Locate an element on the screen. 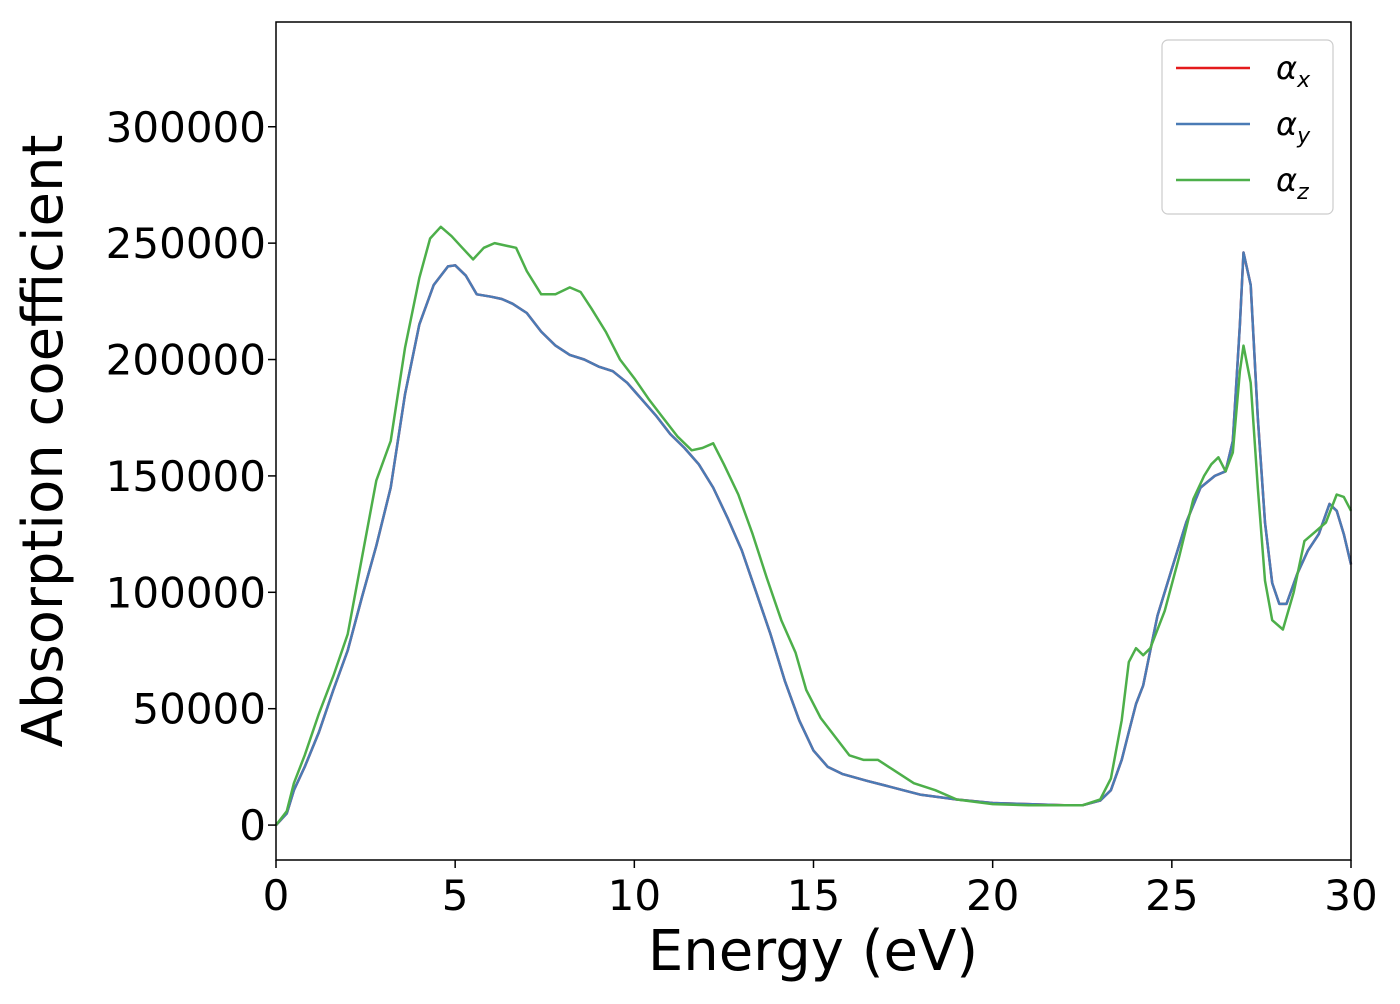 This screenshot has height=1004, width=1400. y-tick-label: 200000 is located at coordinates (186, 360).